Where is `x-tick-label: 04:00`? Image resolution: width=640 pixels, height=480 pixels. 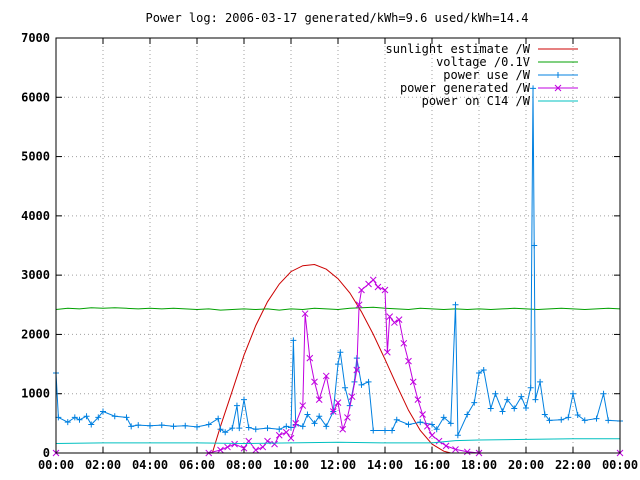
x-tick-label: 04:00 is located at coordinates (150, 465).